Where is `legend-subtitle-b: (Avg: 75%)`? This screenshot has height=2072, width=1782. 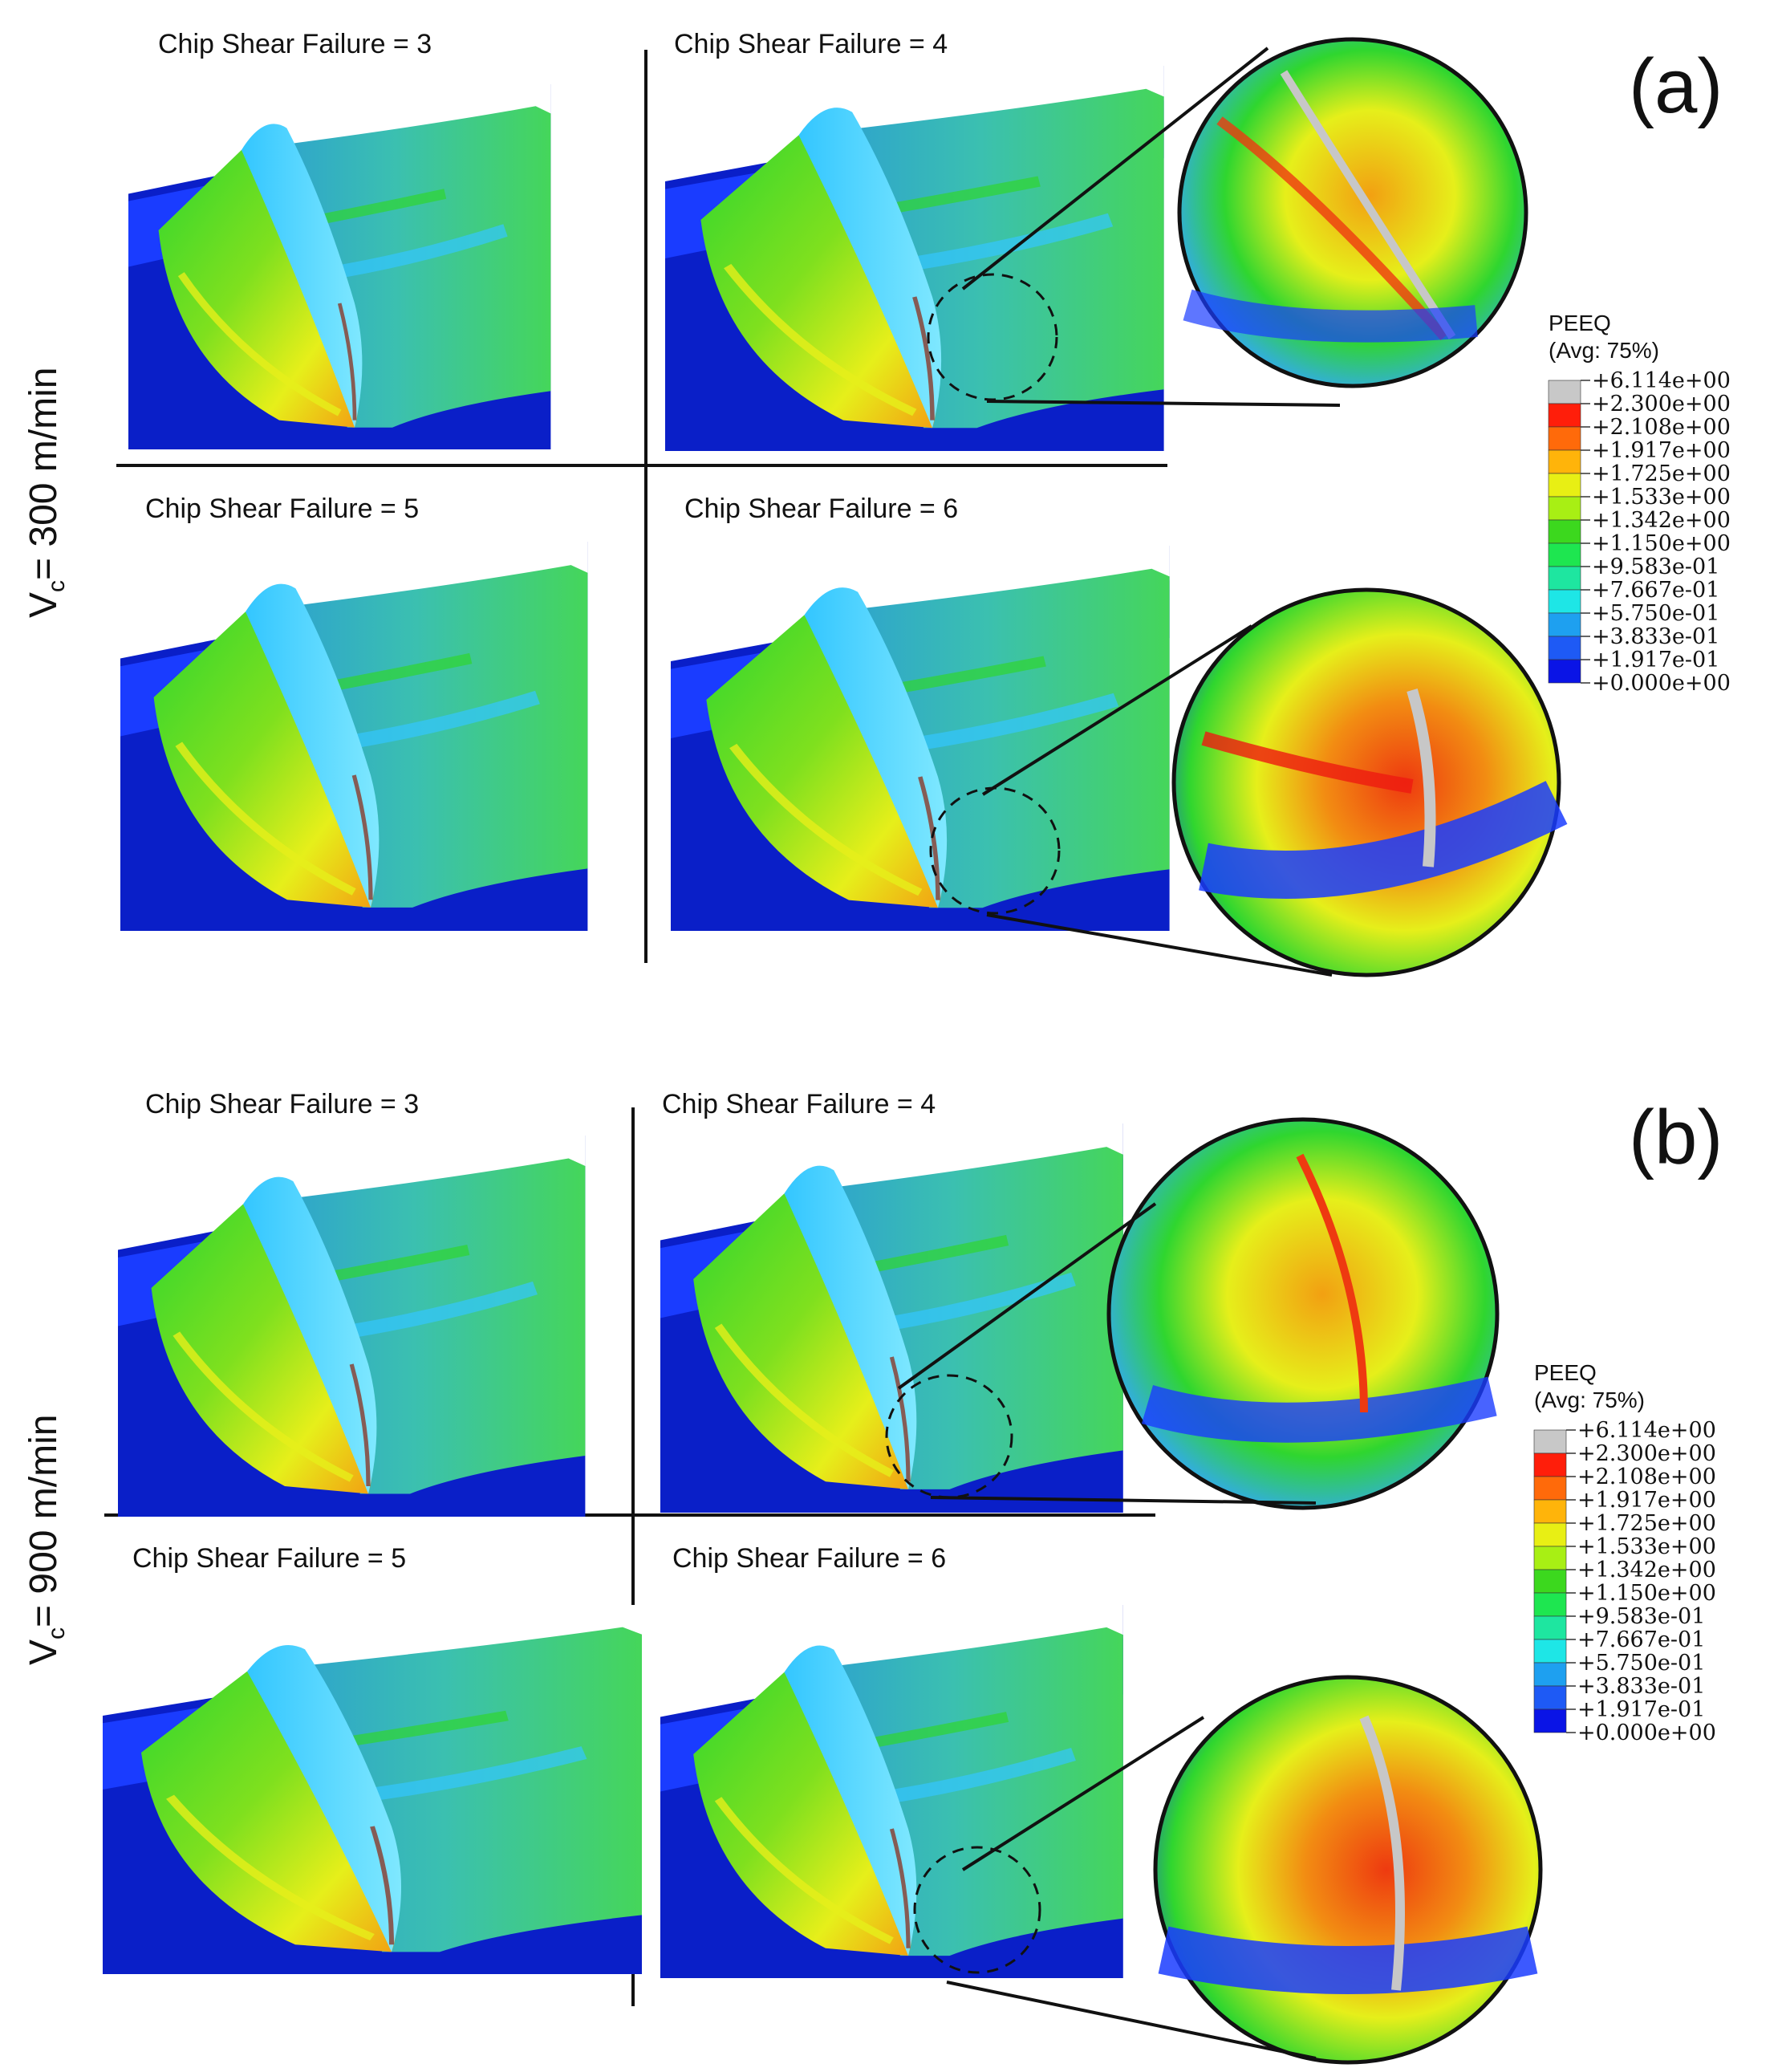
legend-subtitle-b: (Avg: 75%) is located at coordinates (1589, 1399).